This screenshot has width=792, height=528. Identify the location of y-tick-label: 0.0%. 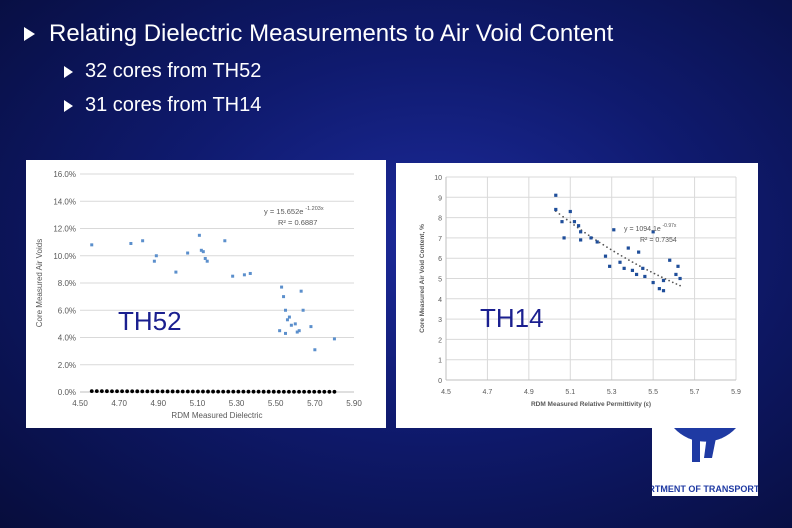
(67, 392).